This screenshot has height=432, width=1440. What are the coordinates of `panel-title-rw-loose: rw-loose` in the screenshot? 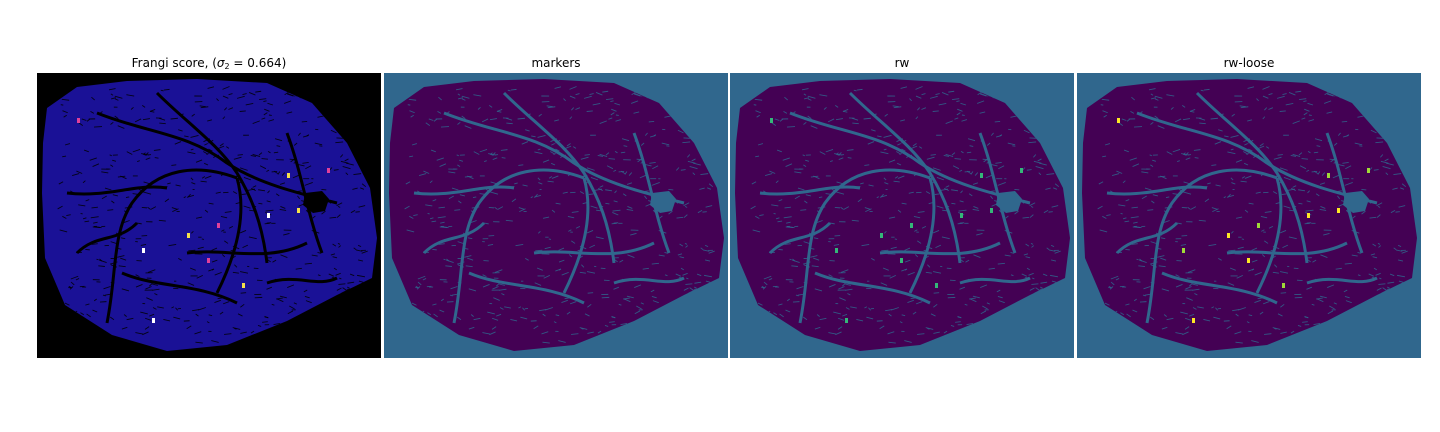 It's located at (1249, 63).